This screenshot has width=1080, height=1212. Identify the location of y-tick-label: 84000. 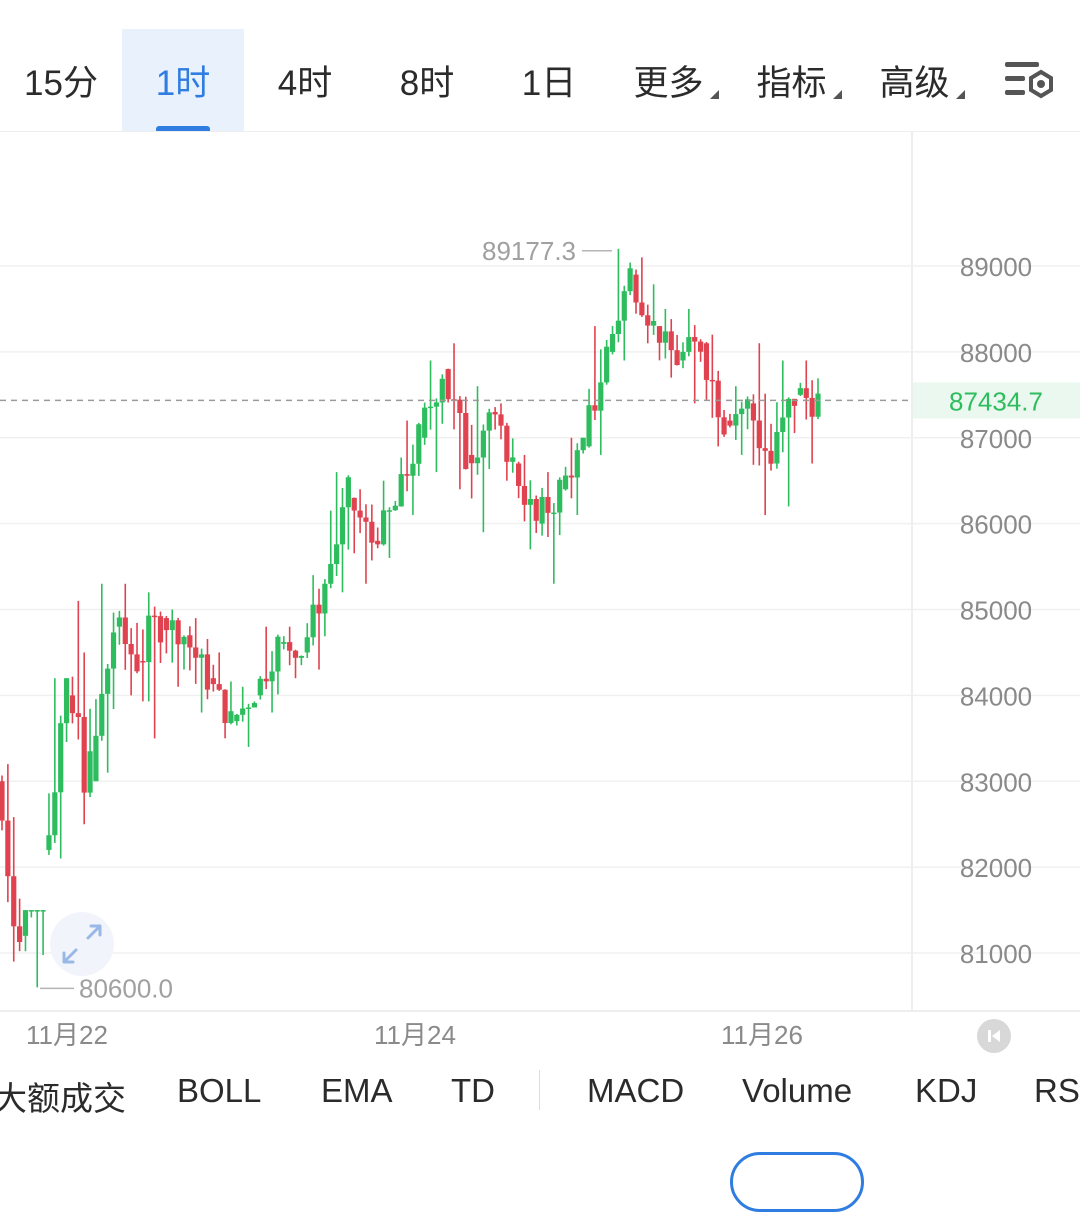
(996, 696).